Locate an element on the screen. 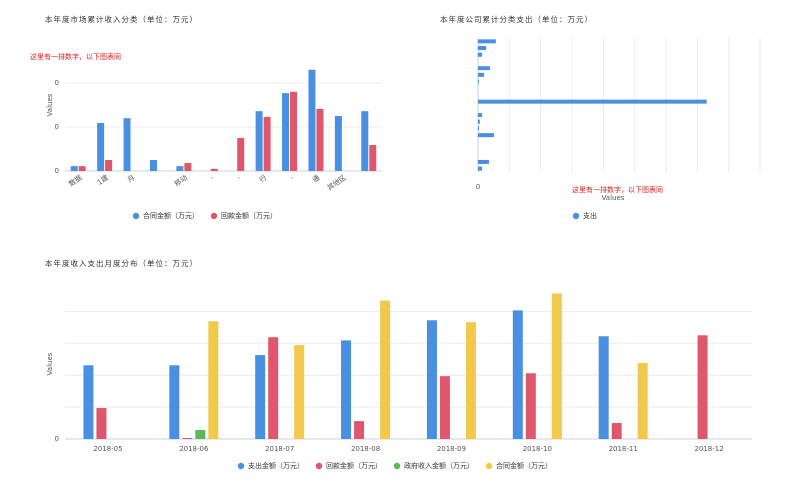  x-tick-label: 2018-06 is located at coordinates (194, 449).